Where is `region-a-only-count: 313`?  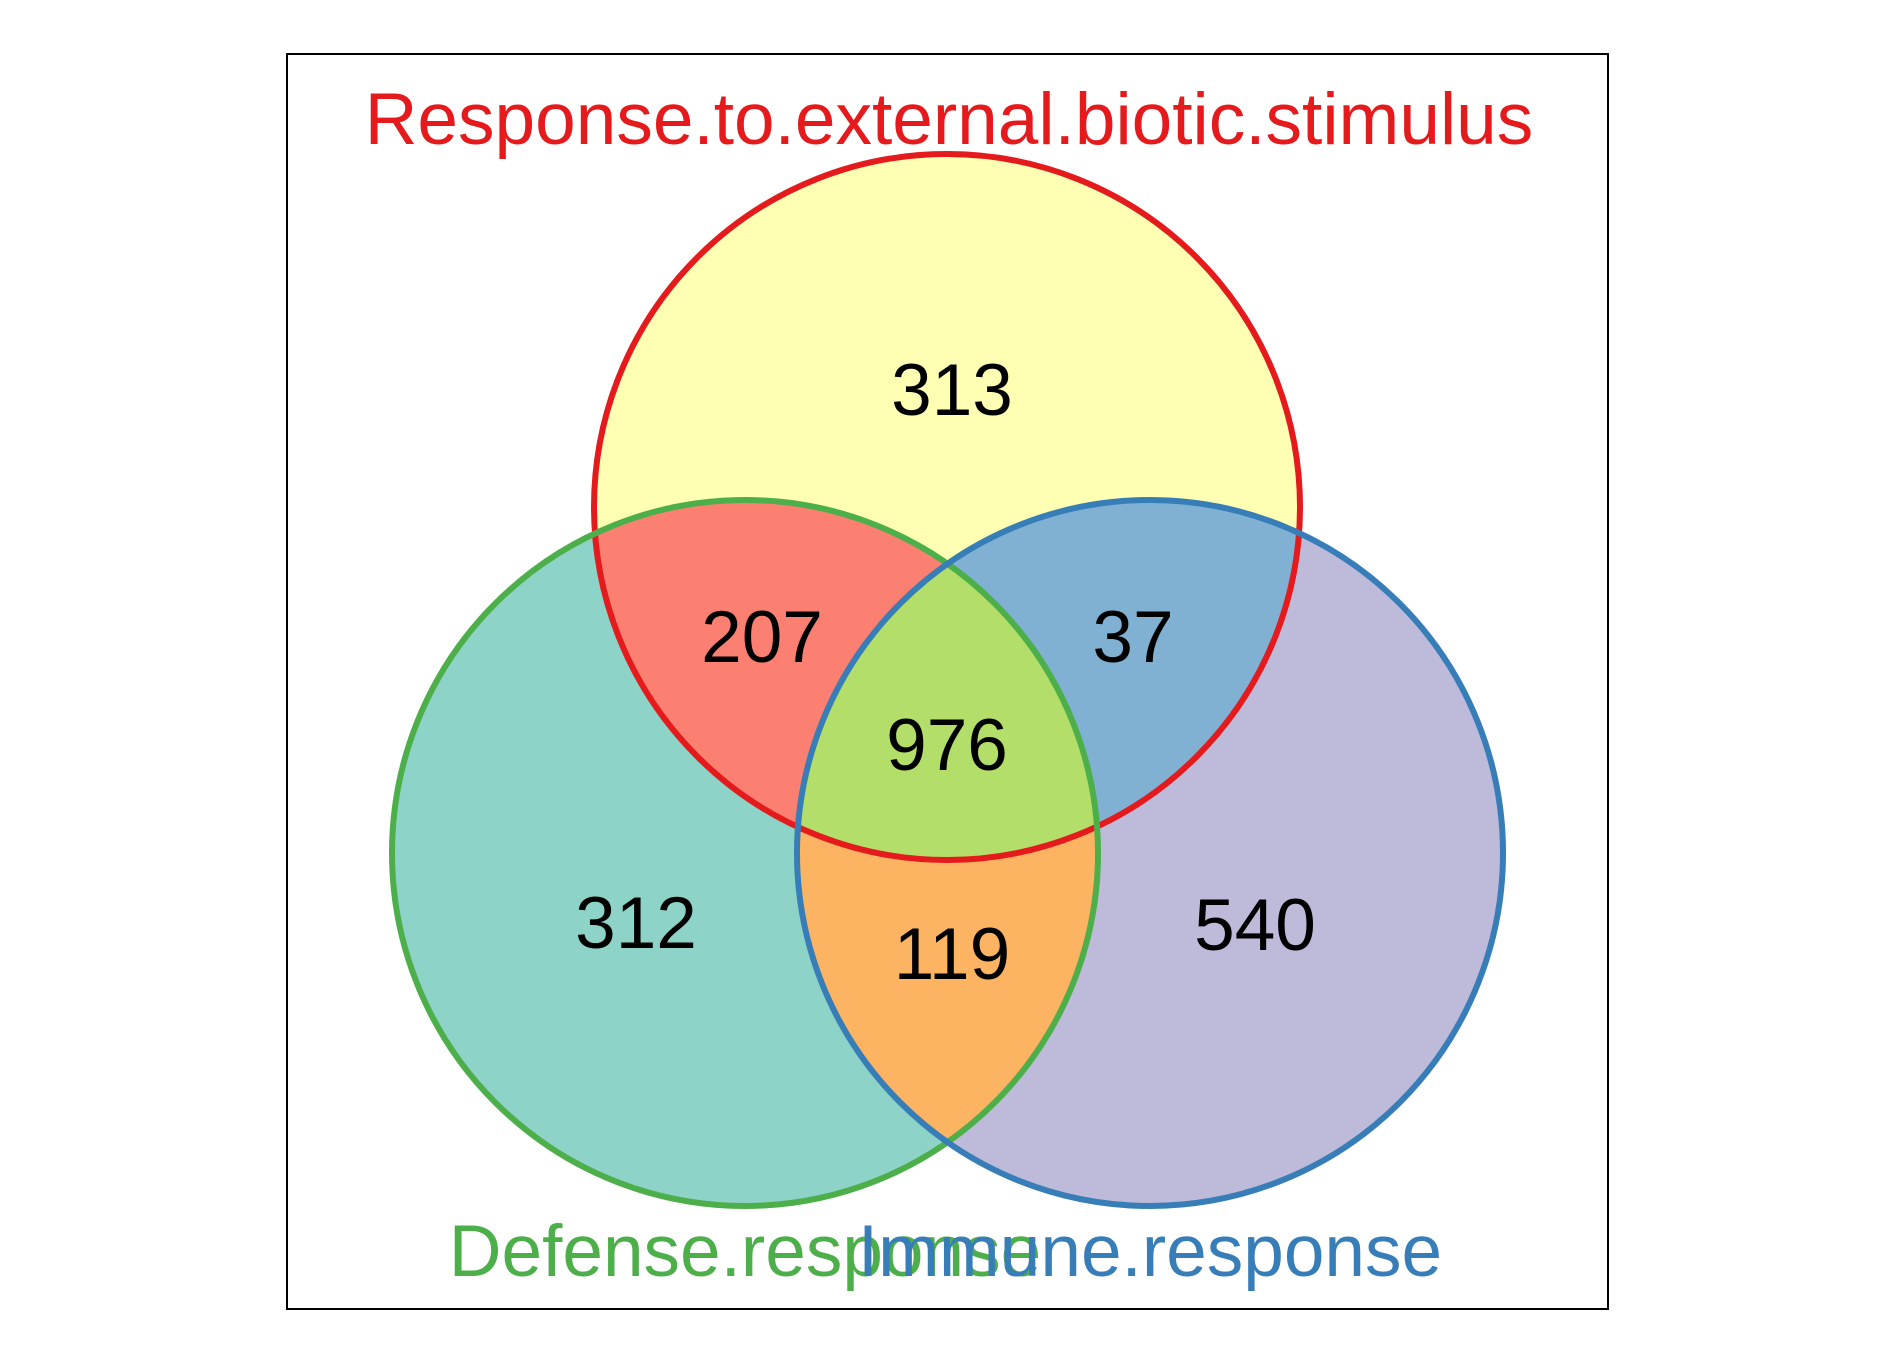 region-a-only-count: 313 is located at coordinates (952, 390).